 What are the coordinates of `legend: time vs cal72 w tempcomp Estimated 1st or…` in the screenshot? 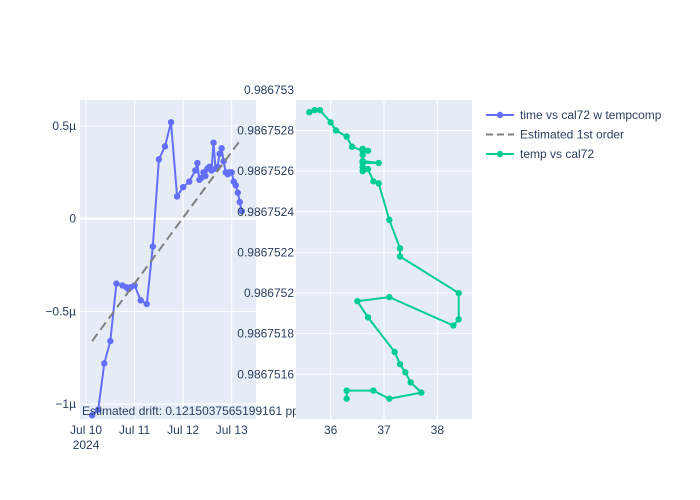 It's located at (574, 134).